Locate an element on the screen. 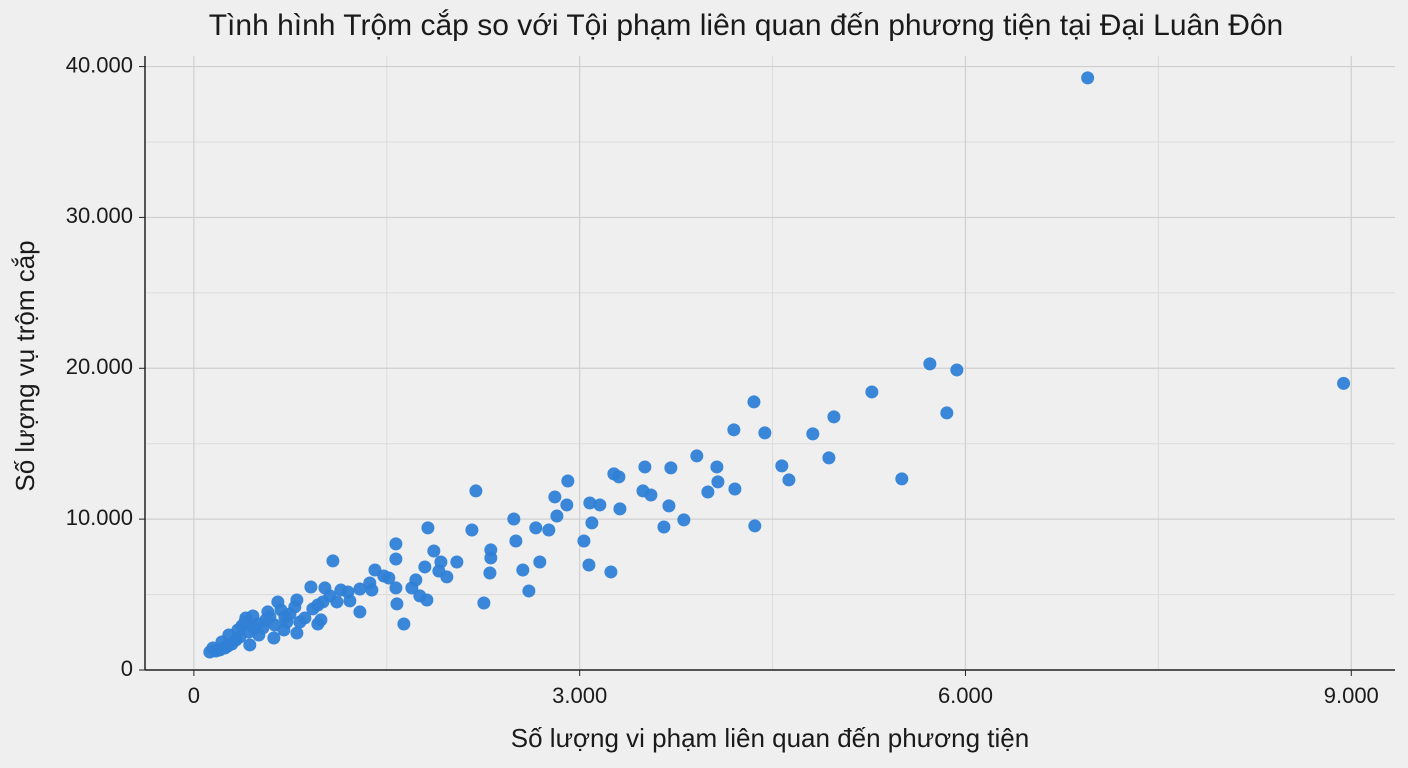 The width and height of the screenshot is (1408, 768). x-tick-label: 0 is located at coordinates (194, 695).